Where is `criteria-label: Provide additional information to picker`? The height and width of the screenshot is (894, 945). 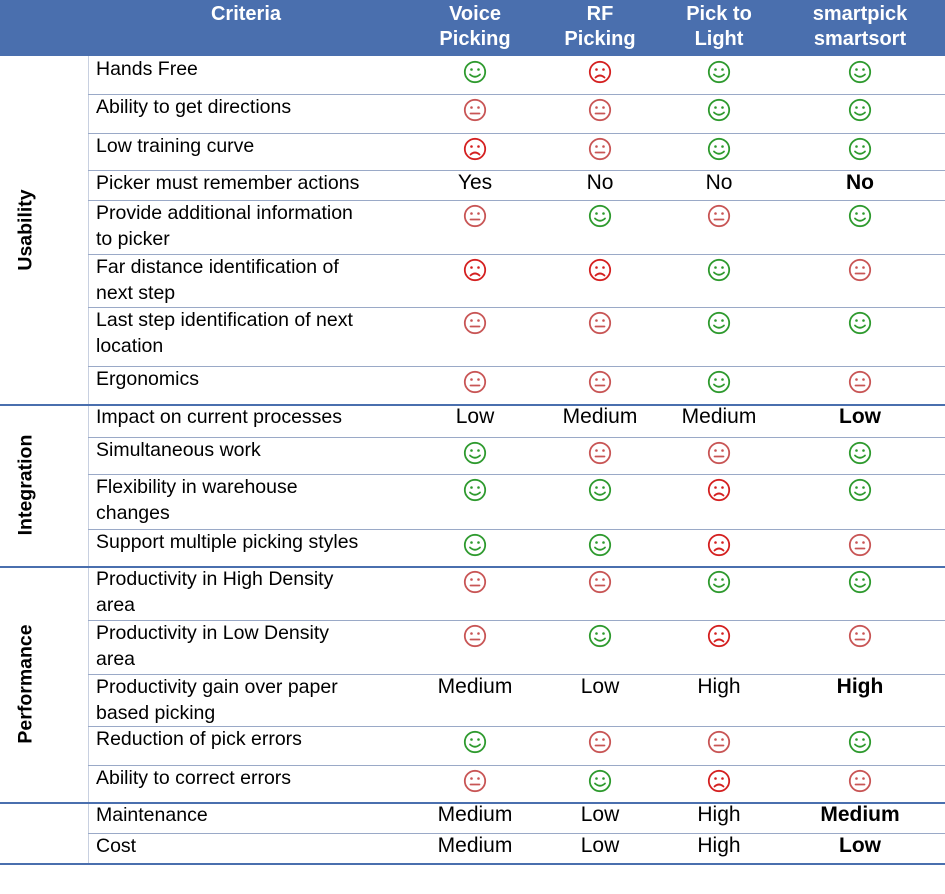
criteria-label: Provide additional information to picker is located at coordinates (224, 226).